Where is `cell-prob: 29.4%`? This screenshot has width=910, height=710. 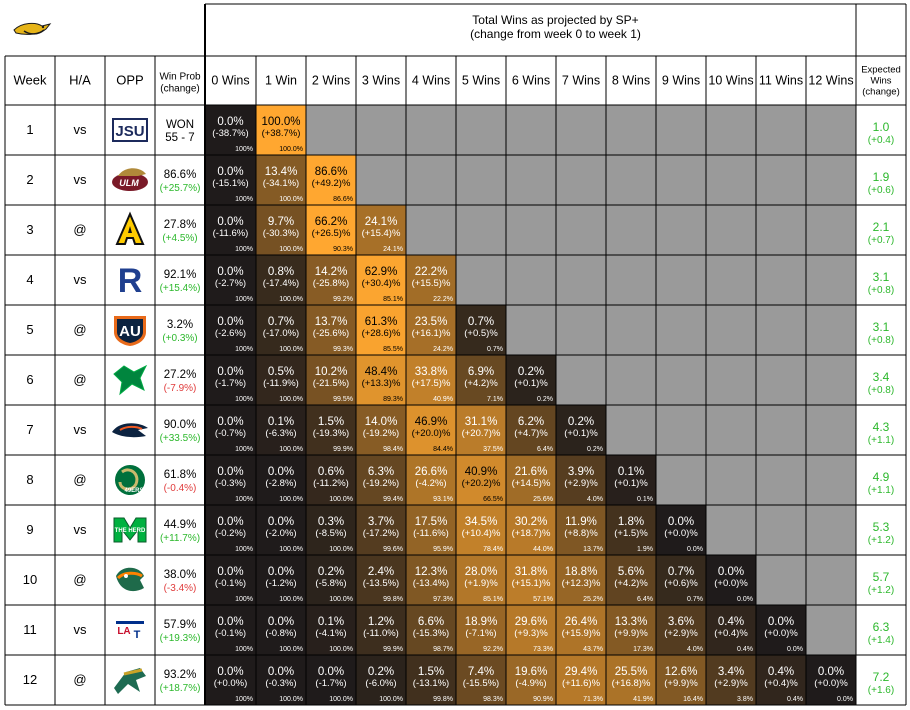 cell-prob: 29.4% is located at coordinates (581, 672).